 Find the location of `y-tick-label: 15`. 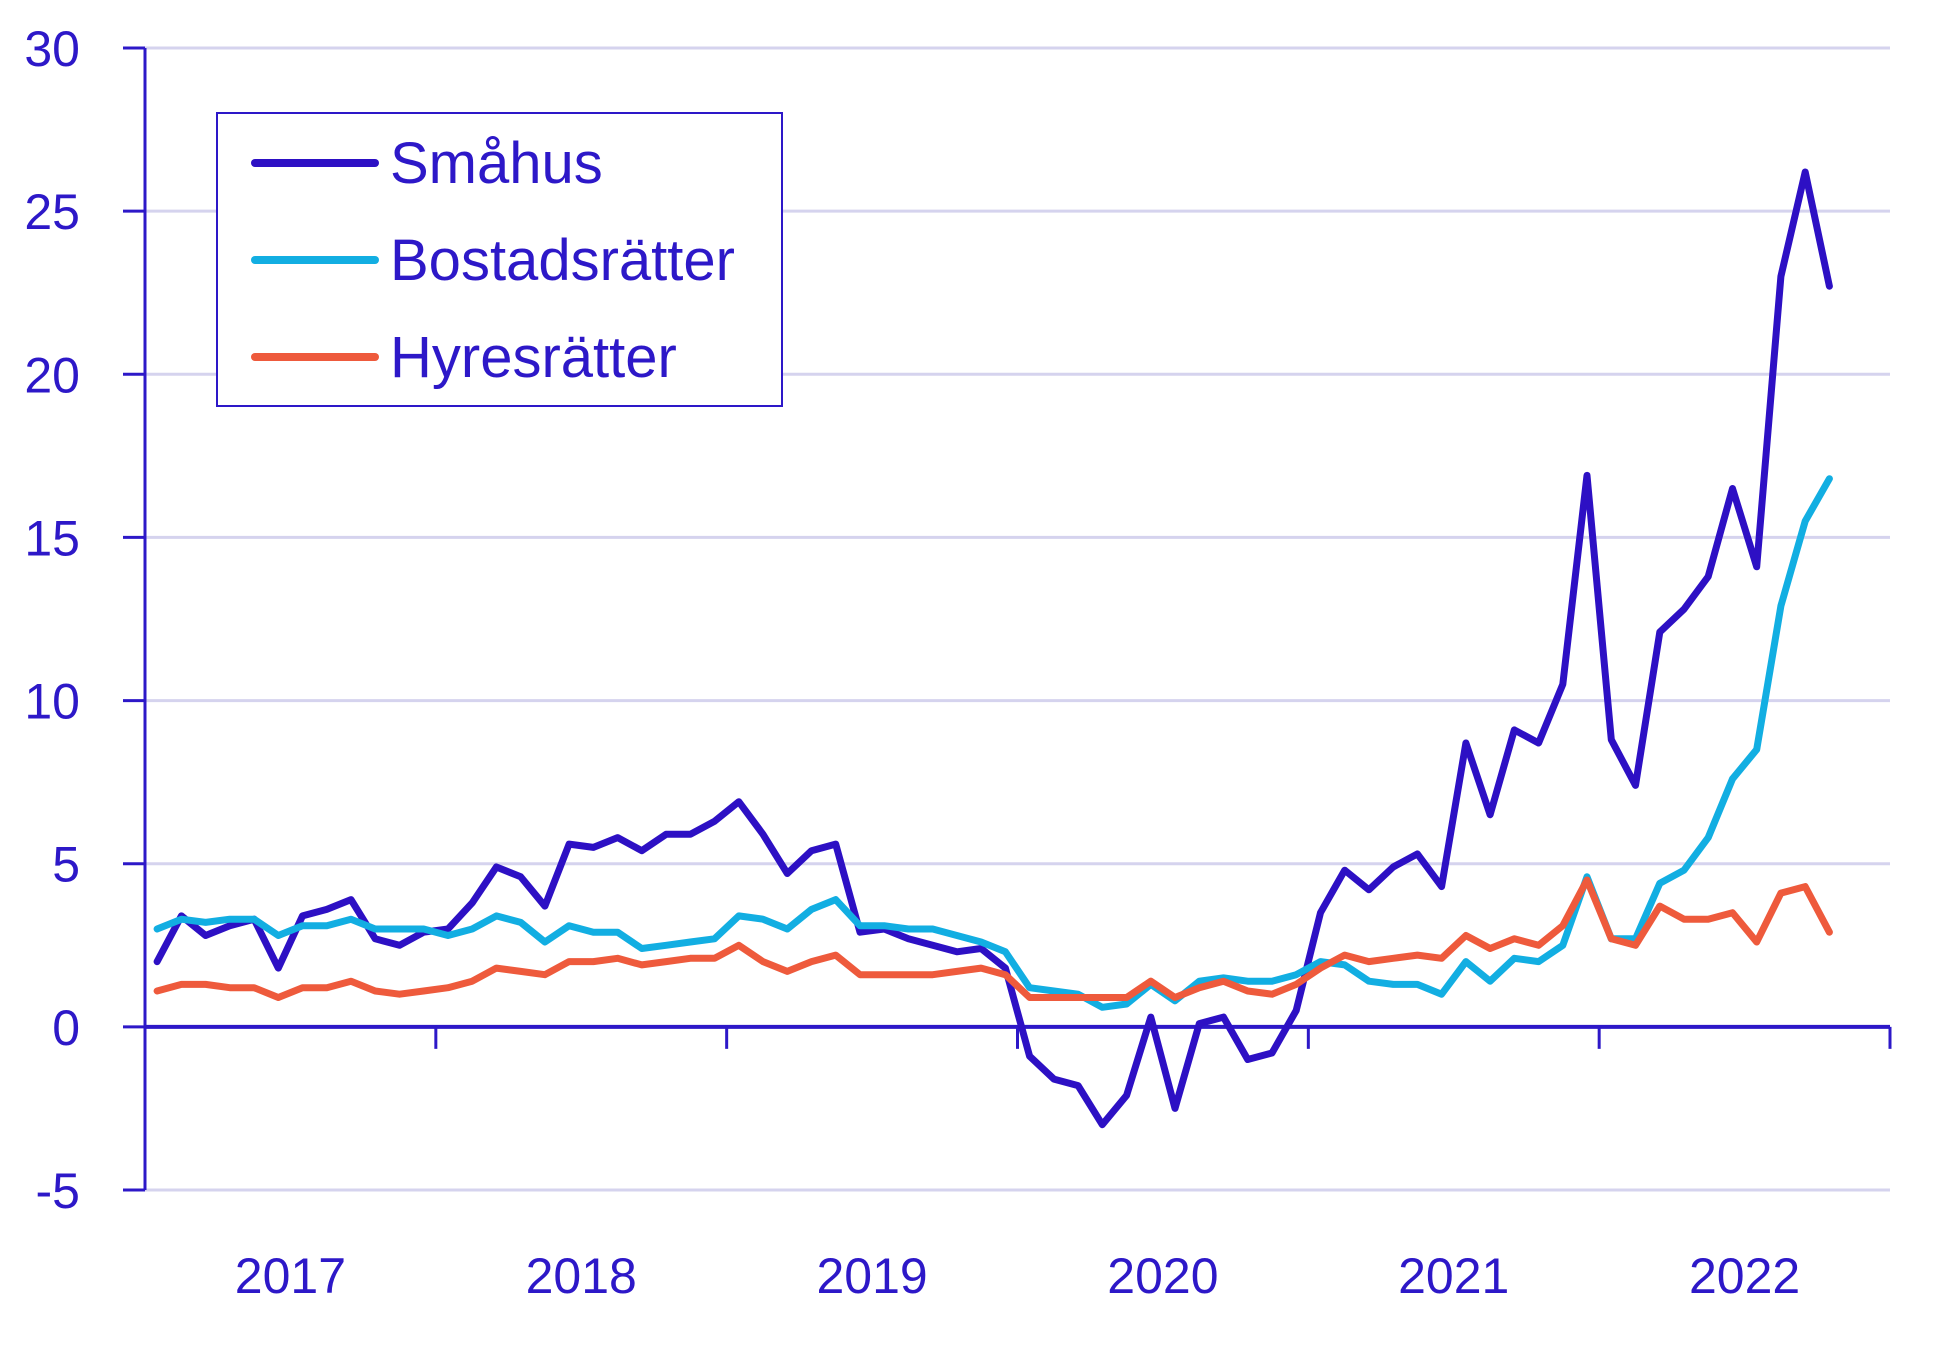

y-tick-label: 15 is located at coordinates (52, 538).